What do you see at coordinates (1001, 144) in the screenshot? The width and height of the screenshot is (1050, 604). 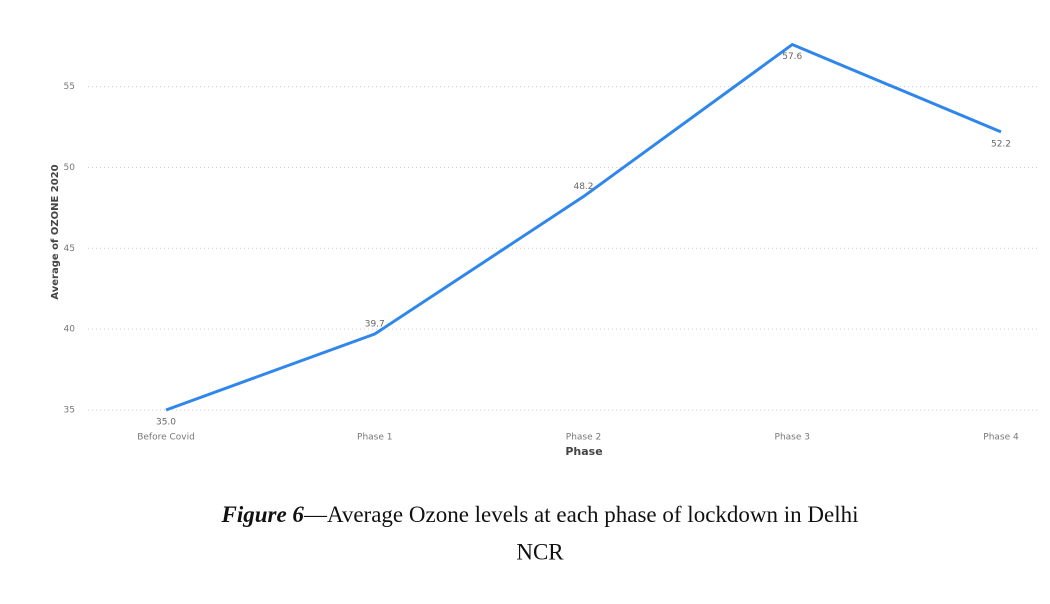 I see `data-label: 52.2` at bounding box center [1001, 144].